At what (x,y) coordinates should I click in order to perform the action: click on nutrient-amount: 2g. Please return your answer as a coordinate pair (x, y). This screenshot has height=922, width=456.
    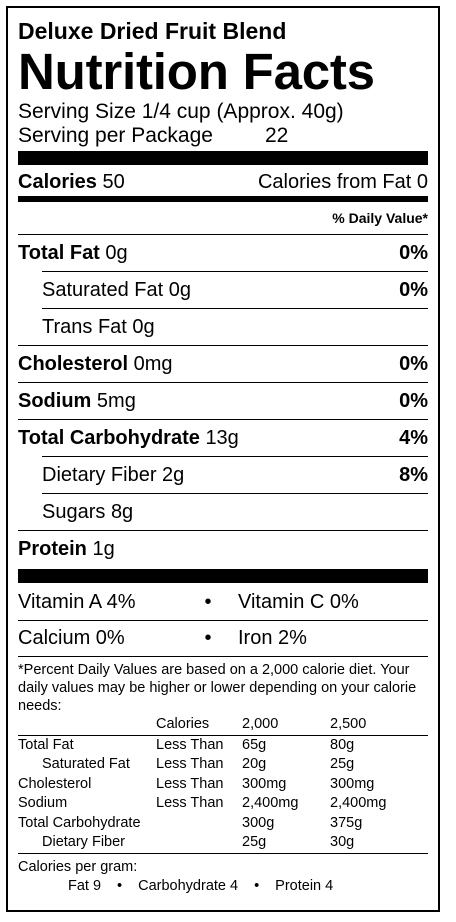
    Looking at the image, I should click on (173, 474).